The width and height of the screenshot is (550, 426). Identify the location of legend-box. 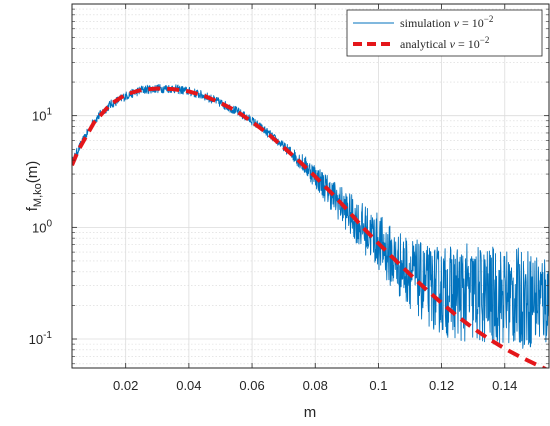
(444, 33).